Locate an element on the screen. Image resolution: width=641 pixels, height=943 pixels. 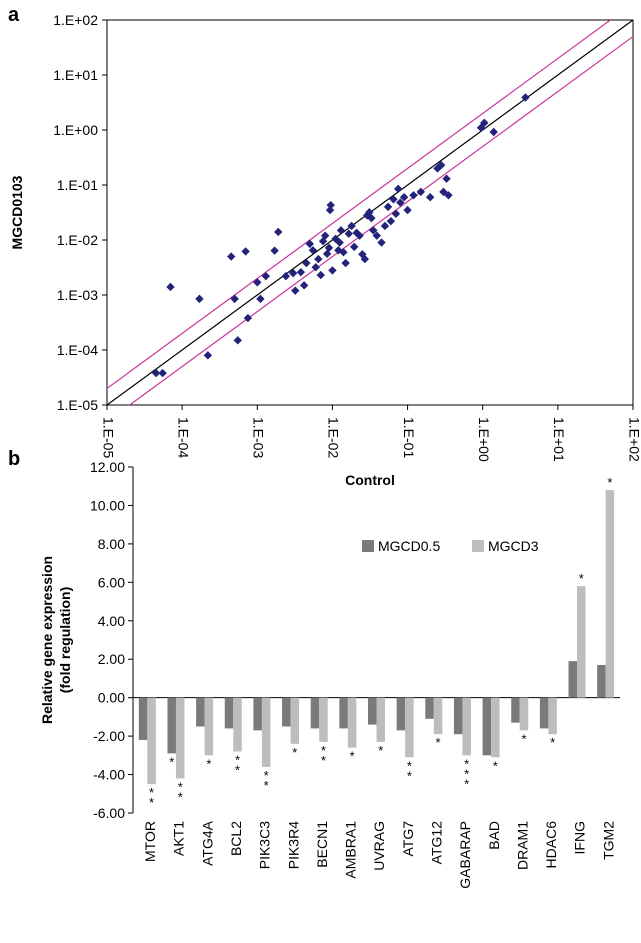
category-label: ATG7 is located at coordinates (408, 839).